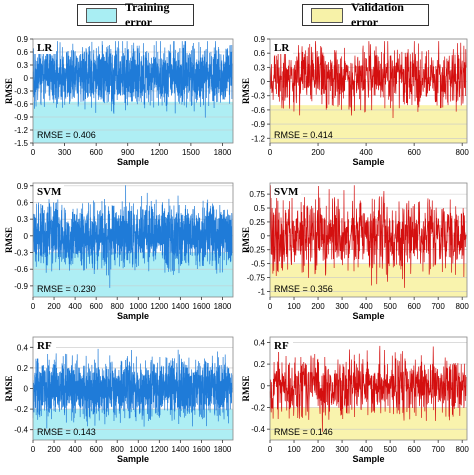 This screenshot has width=474, height=475. What do you see at coordinates (133, 122) in the screenshot?
I see `error-band` at bounding box center [133, 122].